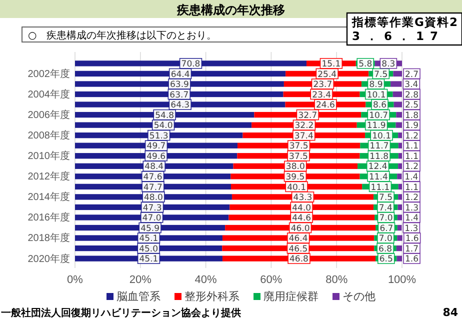 The height and width of the screenshot is (320, 462). What do you see at coordinates (381, 75) in the screenshot?
I see `data-label: 7.5` at bounding box center [381, 75].